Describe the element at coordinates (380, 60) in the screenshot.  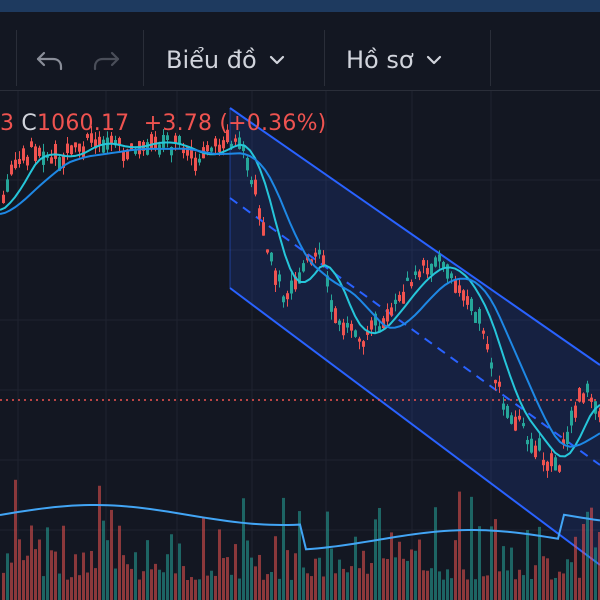
I see `profile-menu-label: Hồ sơ` at that location.